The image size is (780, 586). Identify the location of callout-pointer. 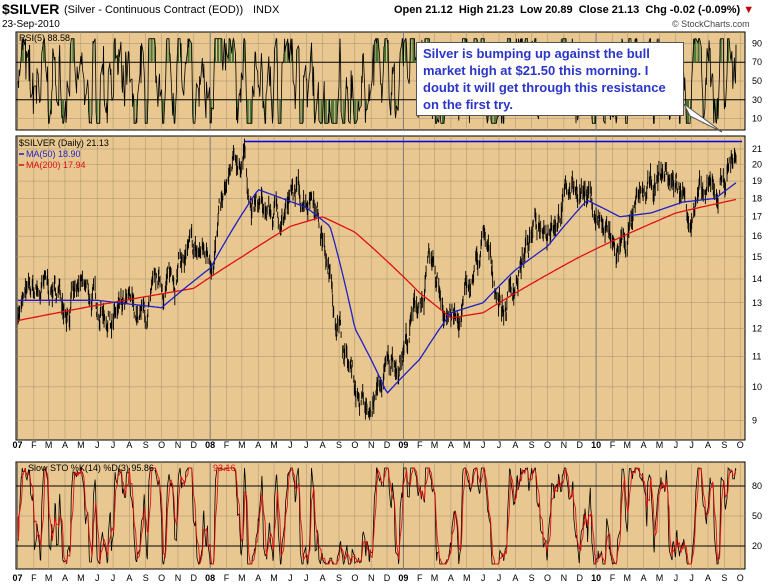
(703, 118).